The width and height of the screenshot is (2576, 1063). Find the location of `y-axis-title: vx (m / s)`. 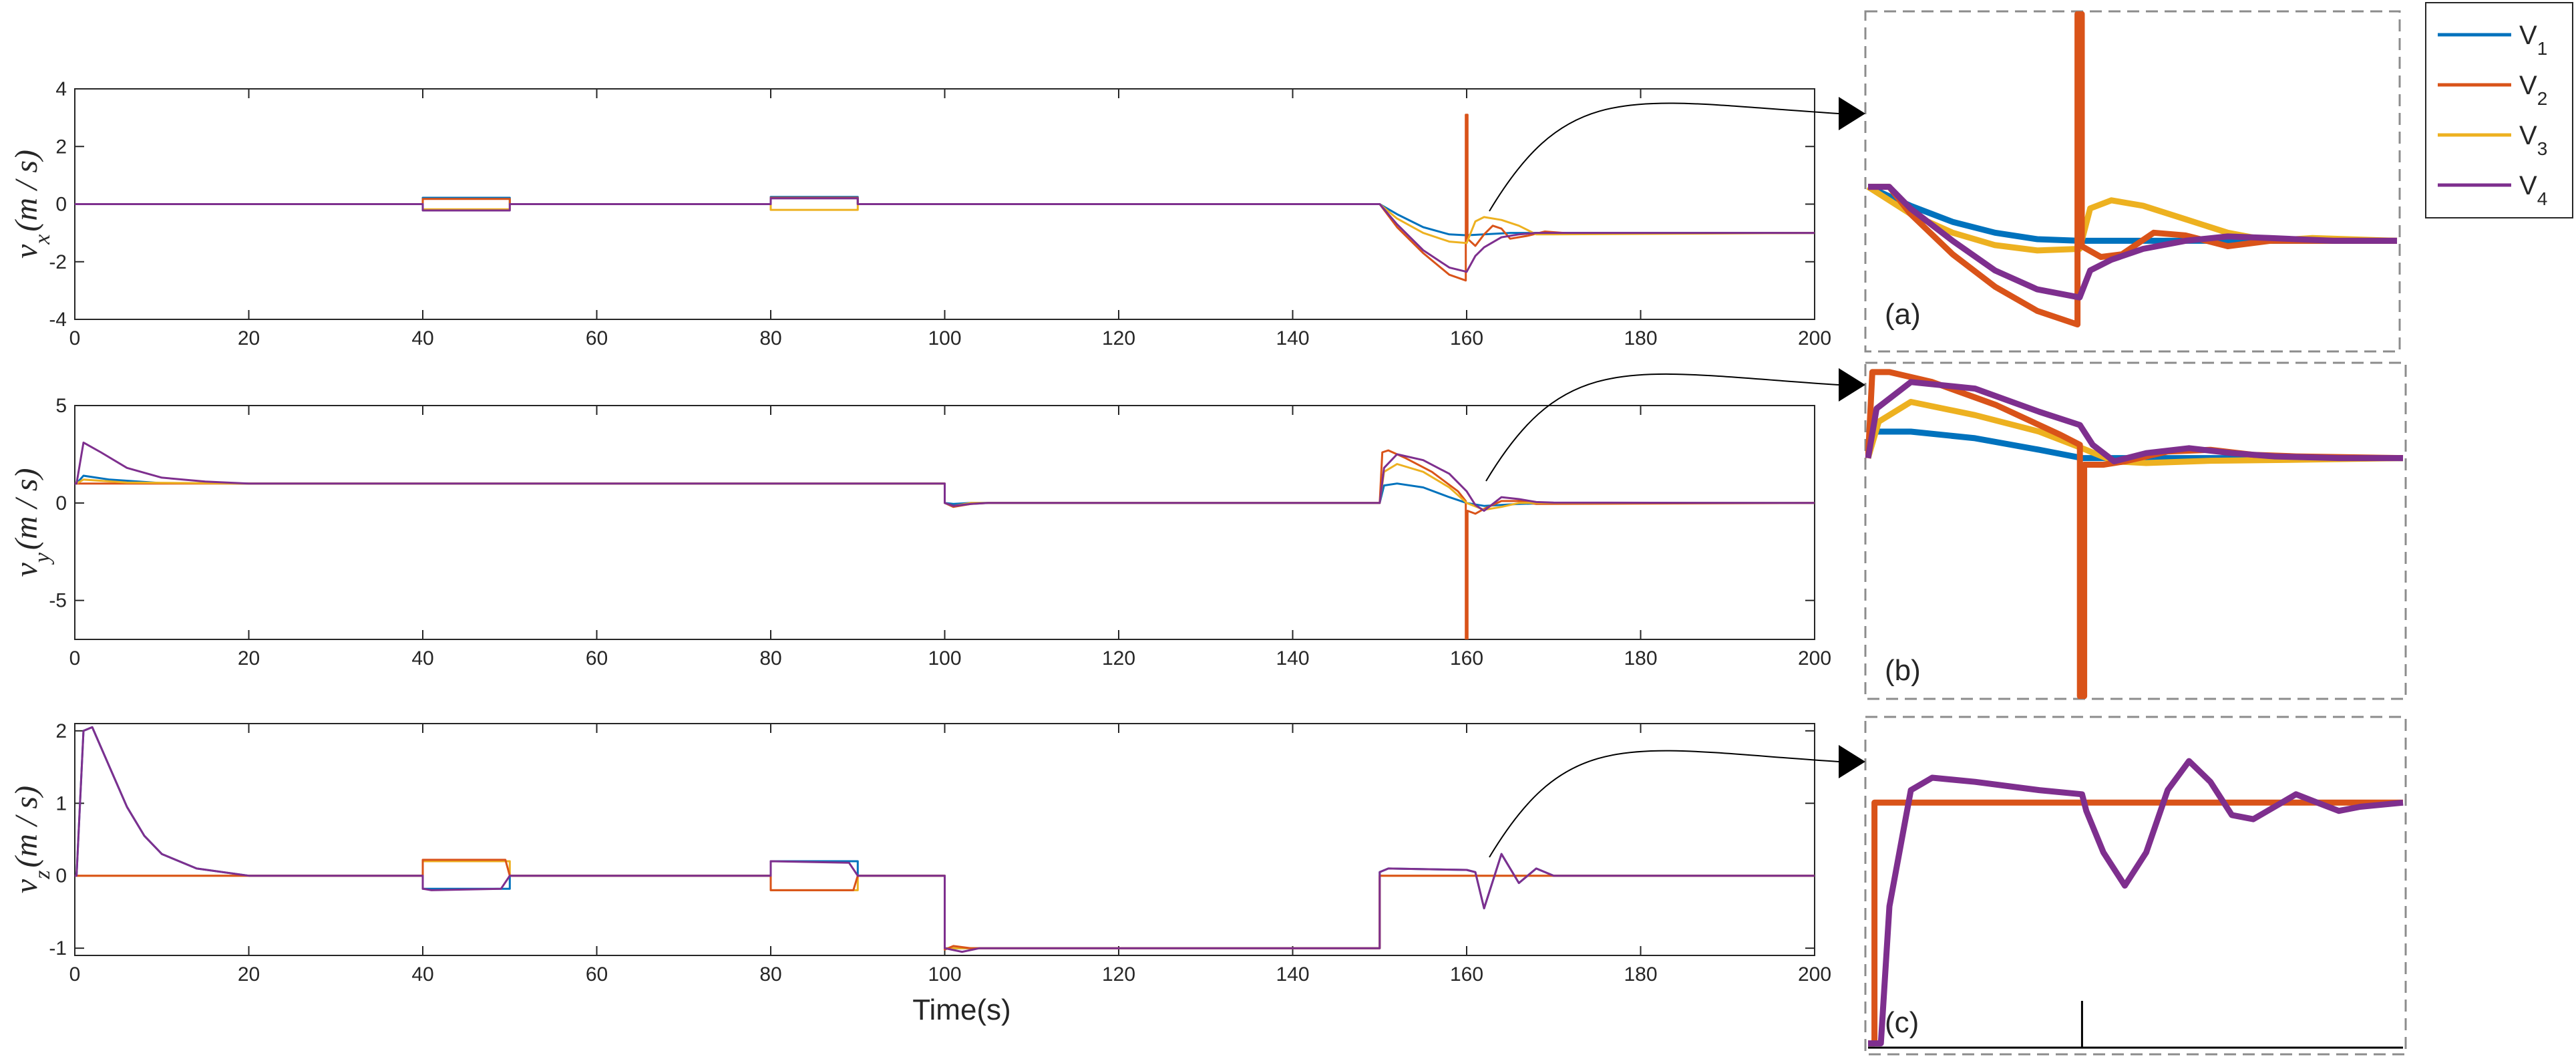

y-axis-title: vx (m / s) is located at coordinates (32, 204).